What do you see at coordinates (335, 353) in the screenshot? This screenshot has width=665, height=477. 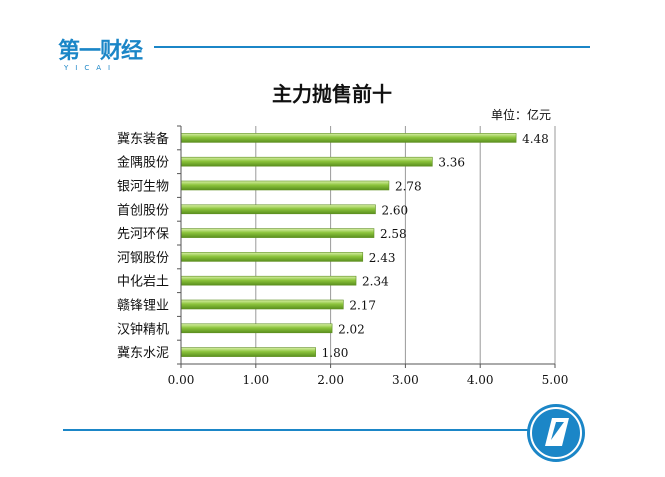 I see `value-label: 1.80` at bounding box center [335, 353].